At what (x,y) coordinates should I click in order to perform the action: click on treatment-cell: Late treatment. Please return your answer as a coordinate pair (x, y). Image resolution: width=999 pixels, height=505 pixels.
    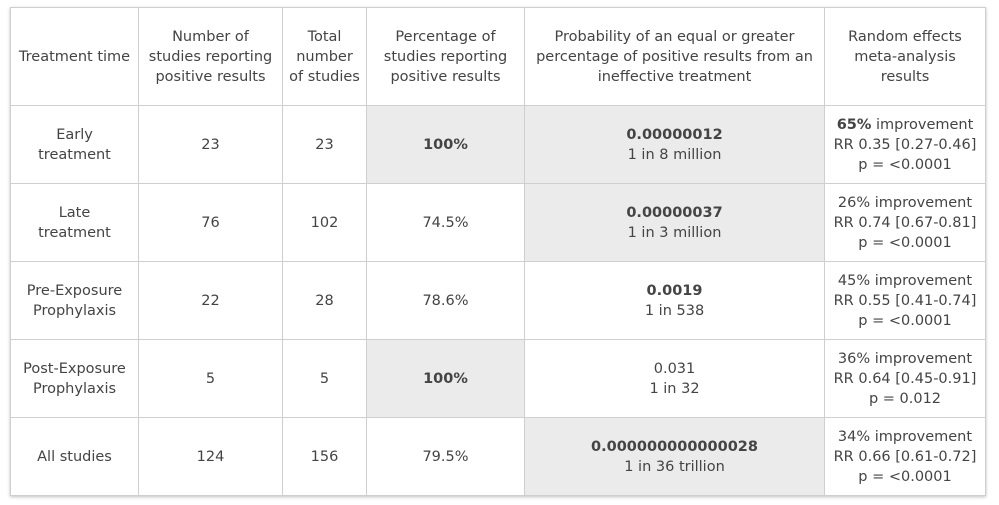
    Looking at the image, I should click on (74, 222).